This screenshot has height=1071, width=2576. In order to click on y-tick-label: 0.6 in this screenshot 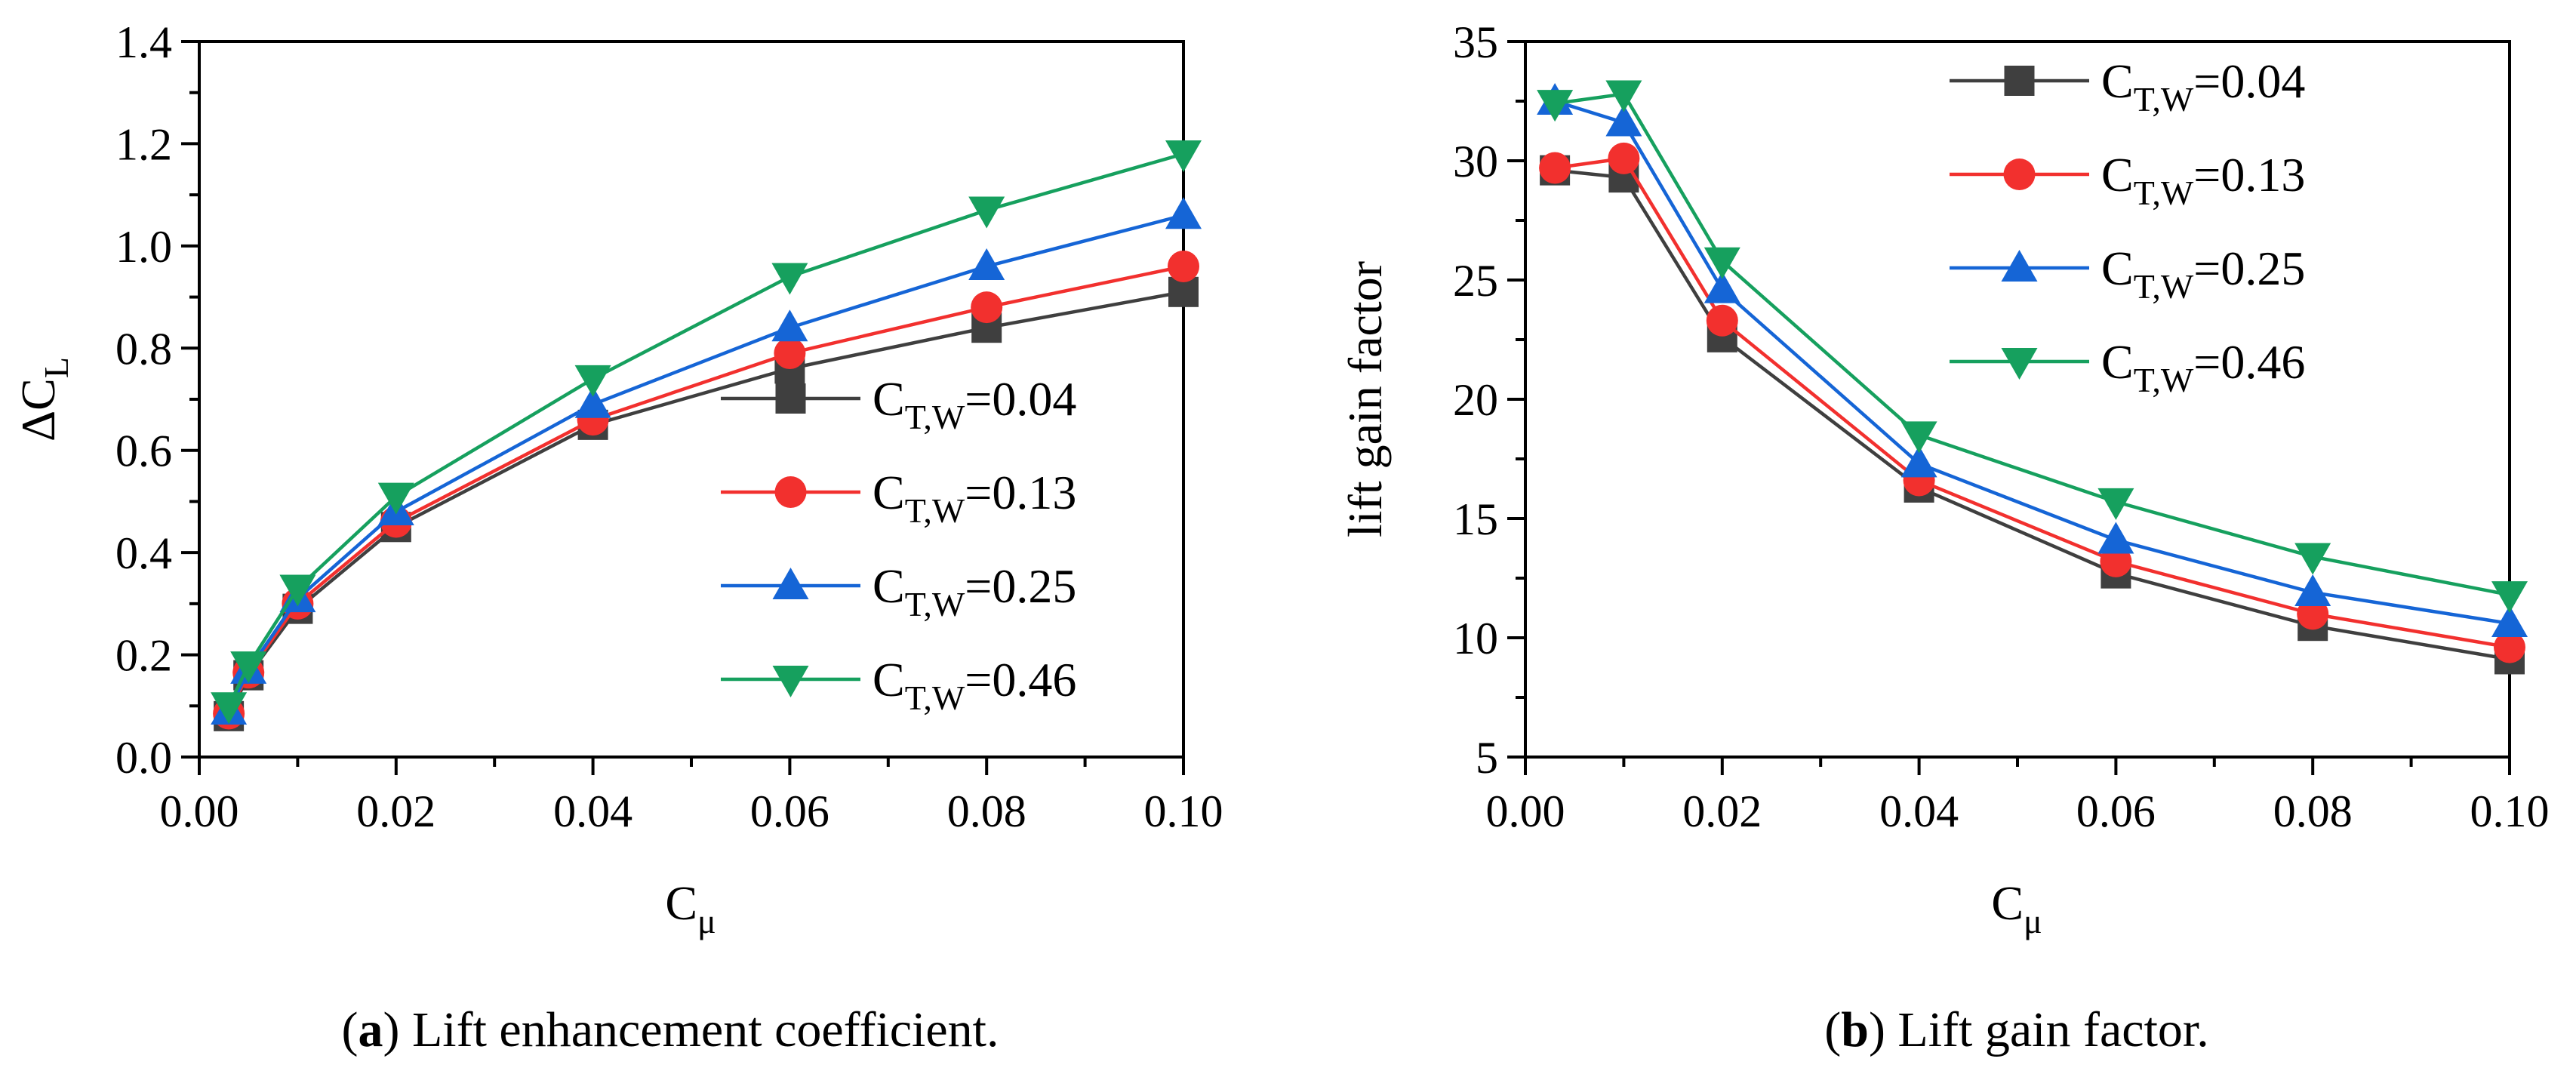, I will do `click(143, 451)`.